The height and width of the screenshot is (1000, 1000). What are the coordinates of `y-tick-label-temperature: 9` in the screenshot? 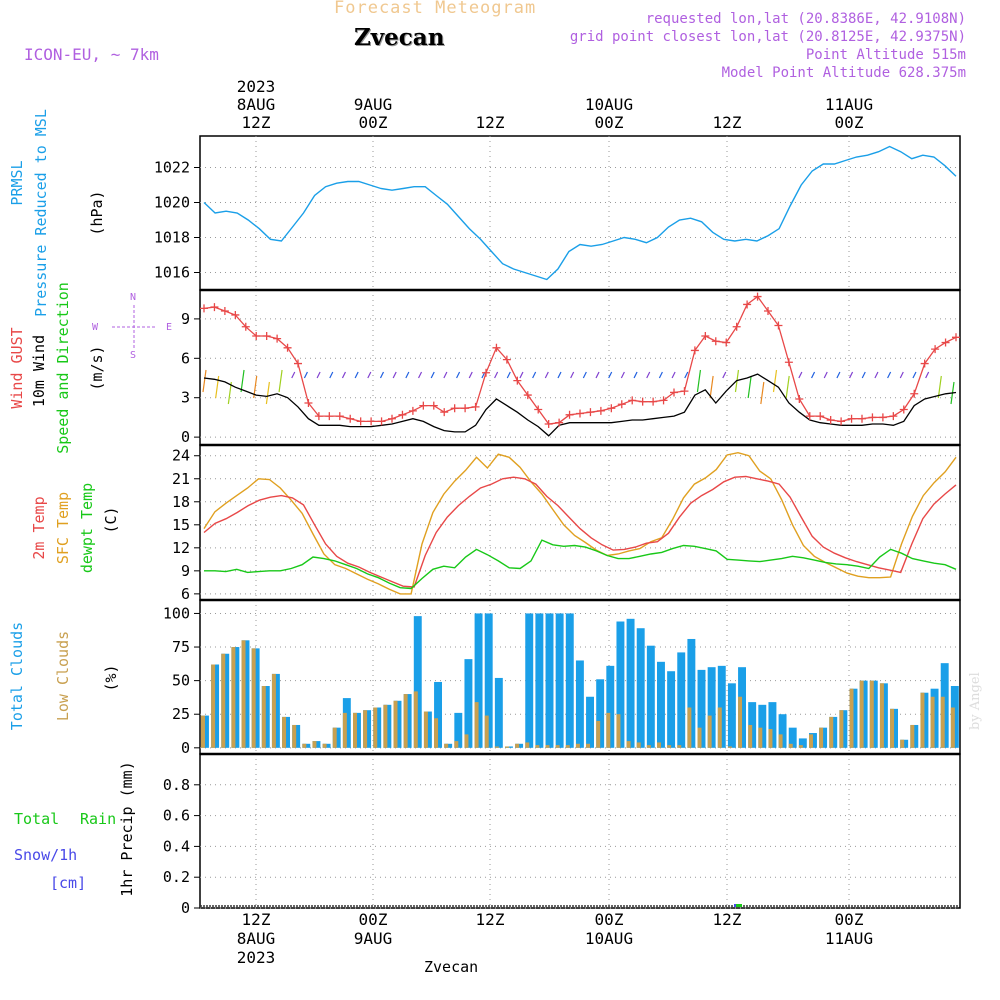 It's located at (185, 571).